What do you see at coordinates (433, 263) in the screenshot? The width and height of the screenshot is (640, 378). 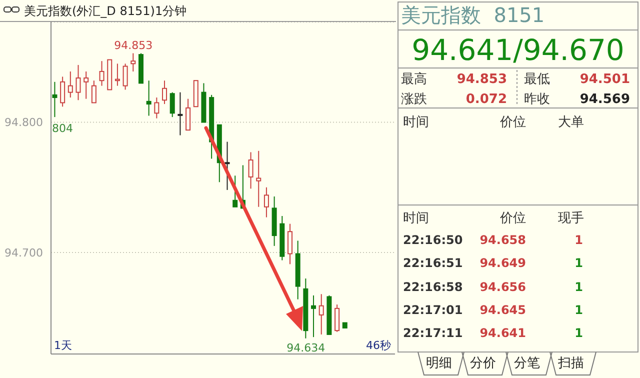 I see `text: 22:16:51` at bounding box center [433, 263].